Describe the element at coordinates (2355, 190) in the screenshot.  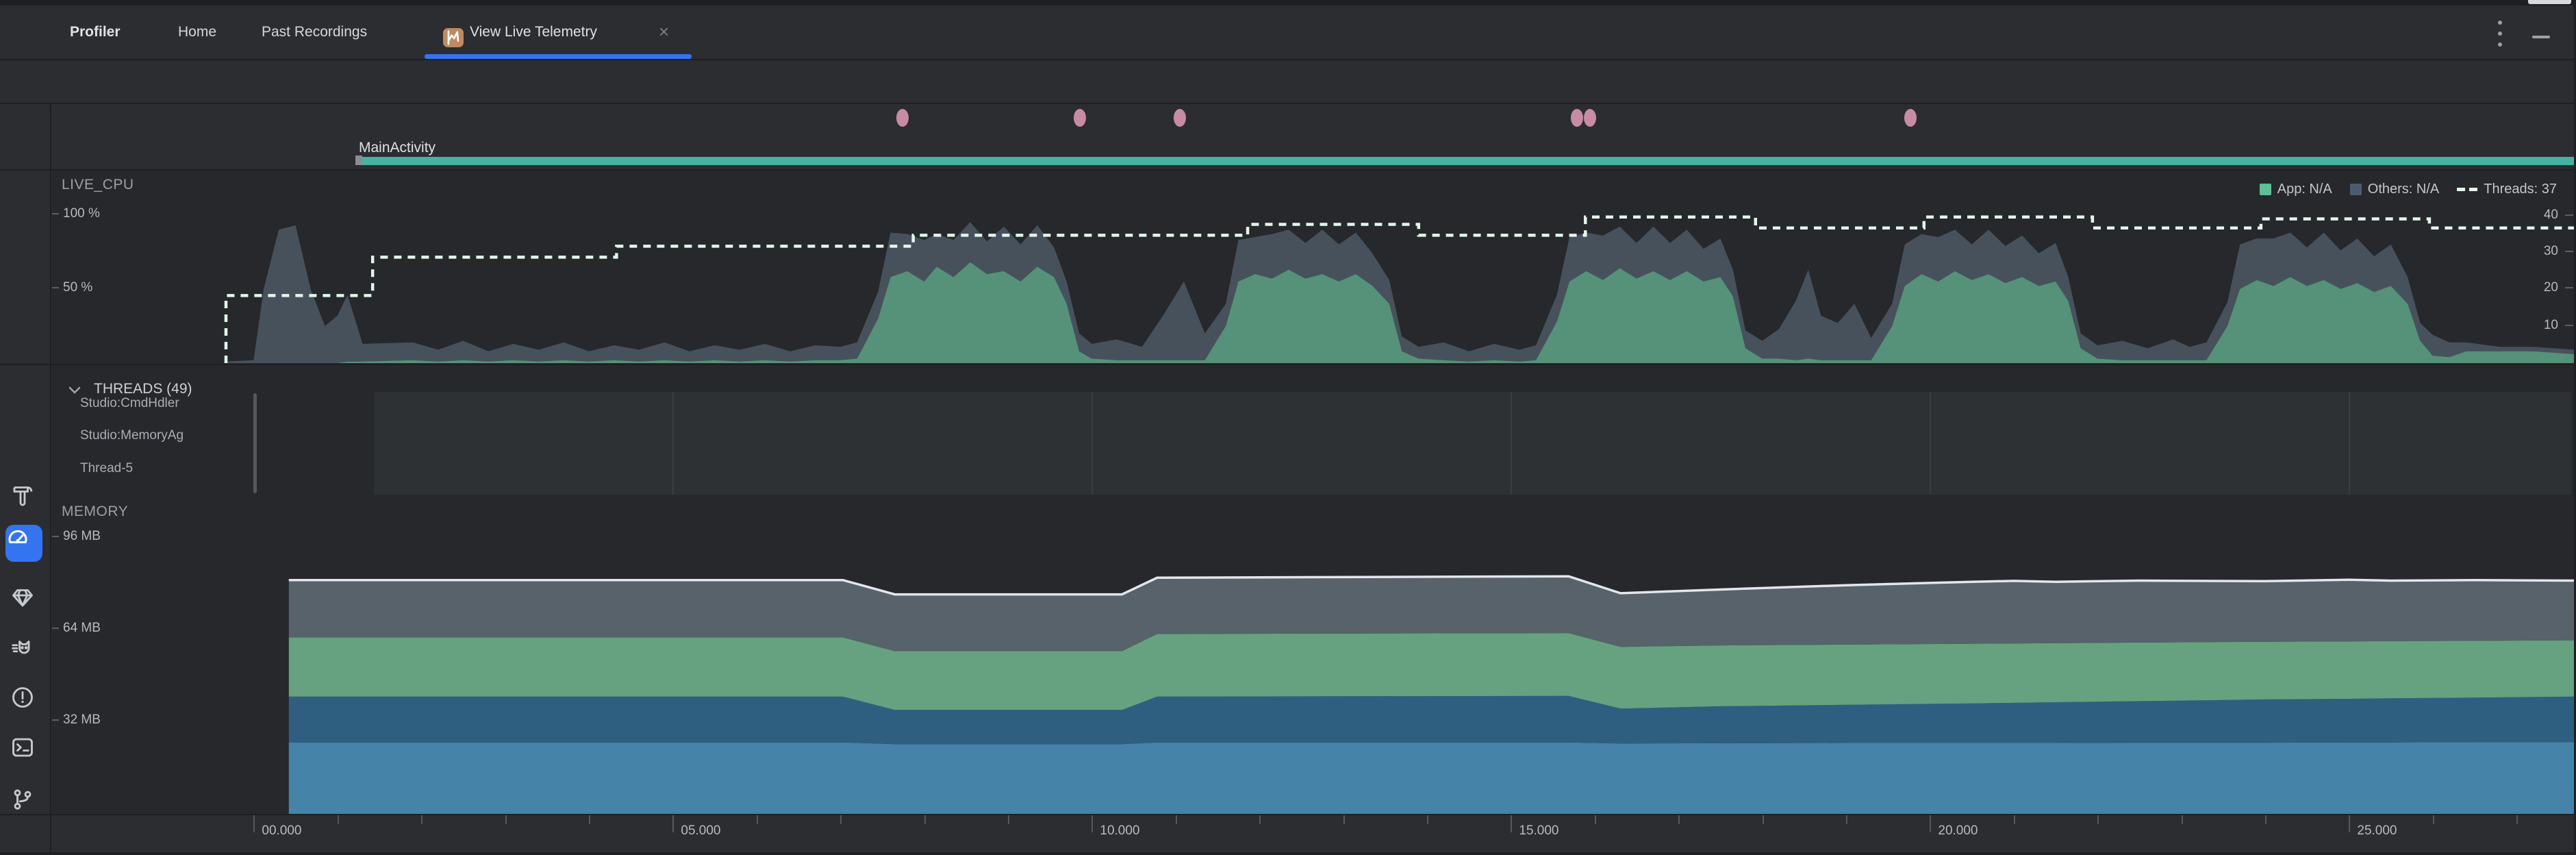
I see `others-swatch` at that location.